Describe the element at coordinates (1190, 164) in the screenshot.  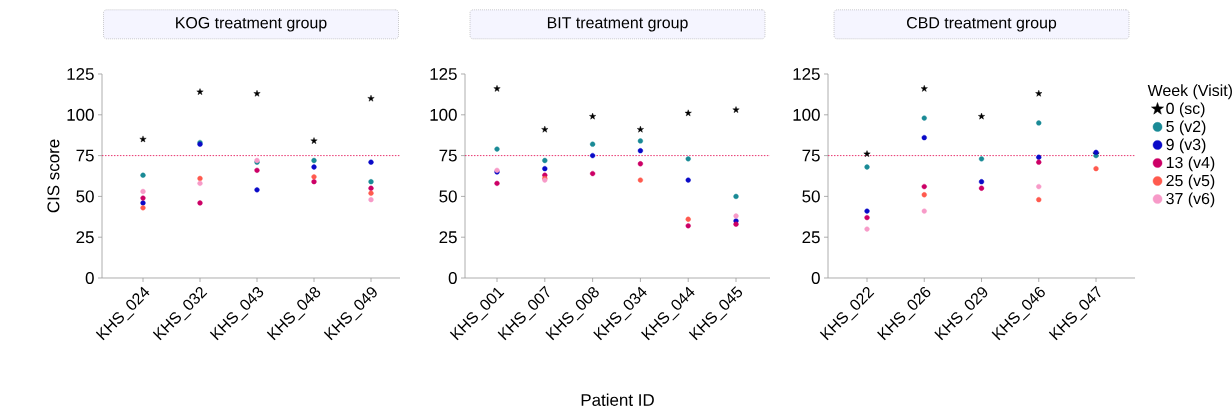
I see `legend-label: 13 (v4)` at that location.